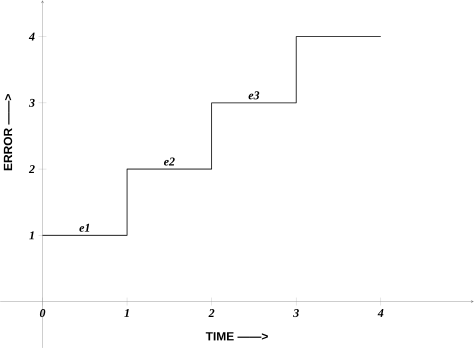 This screenshot has height=348, width=474. Describe the element at coordinates (84, 228) in the screenshot. I see `annotation: e1` at that location.